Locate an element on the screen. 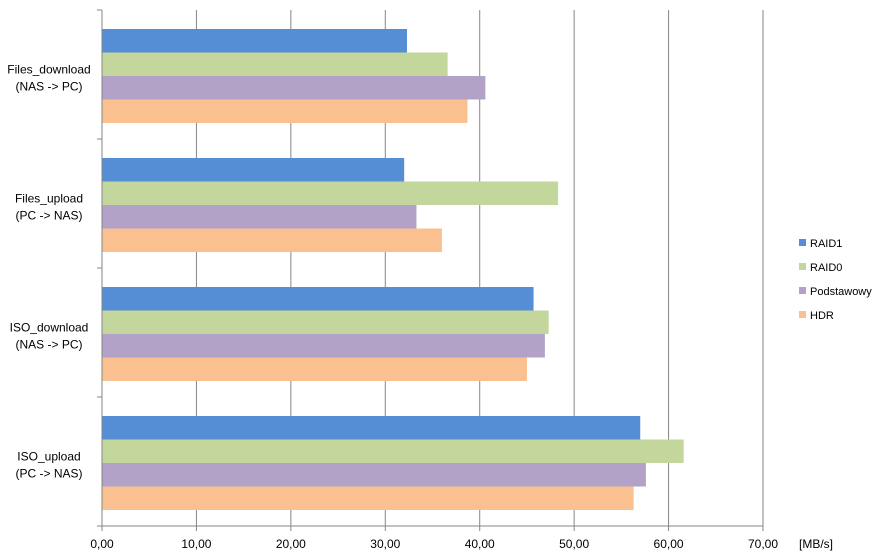  x-tick-label: 10,00 is located at coordinates (196, 544).